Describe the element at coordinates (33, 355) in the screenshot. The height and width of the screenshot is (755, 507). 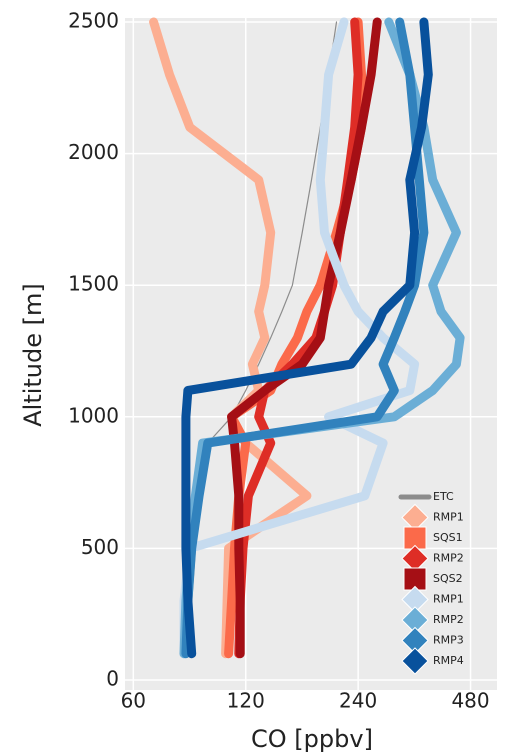
I see `y-axis-label: Altitude [m]` at that location.